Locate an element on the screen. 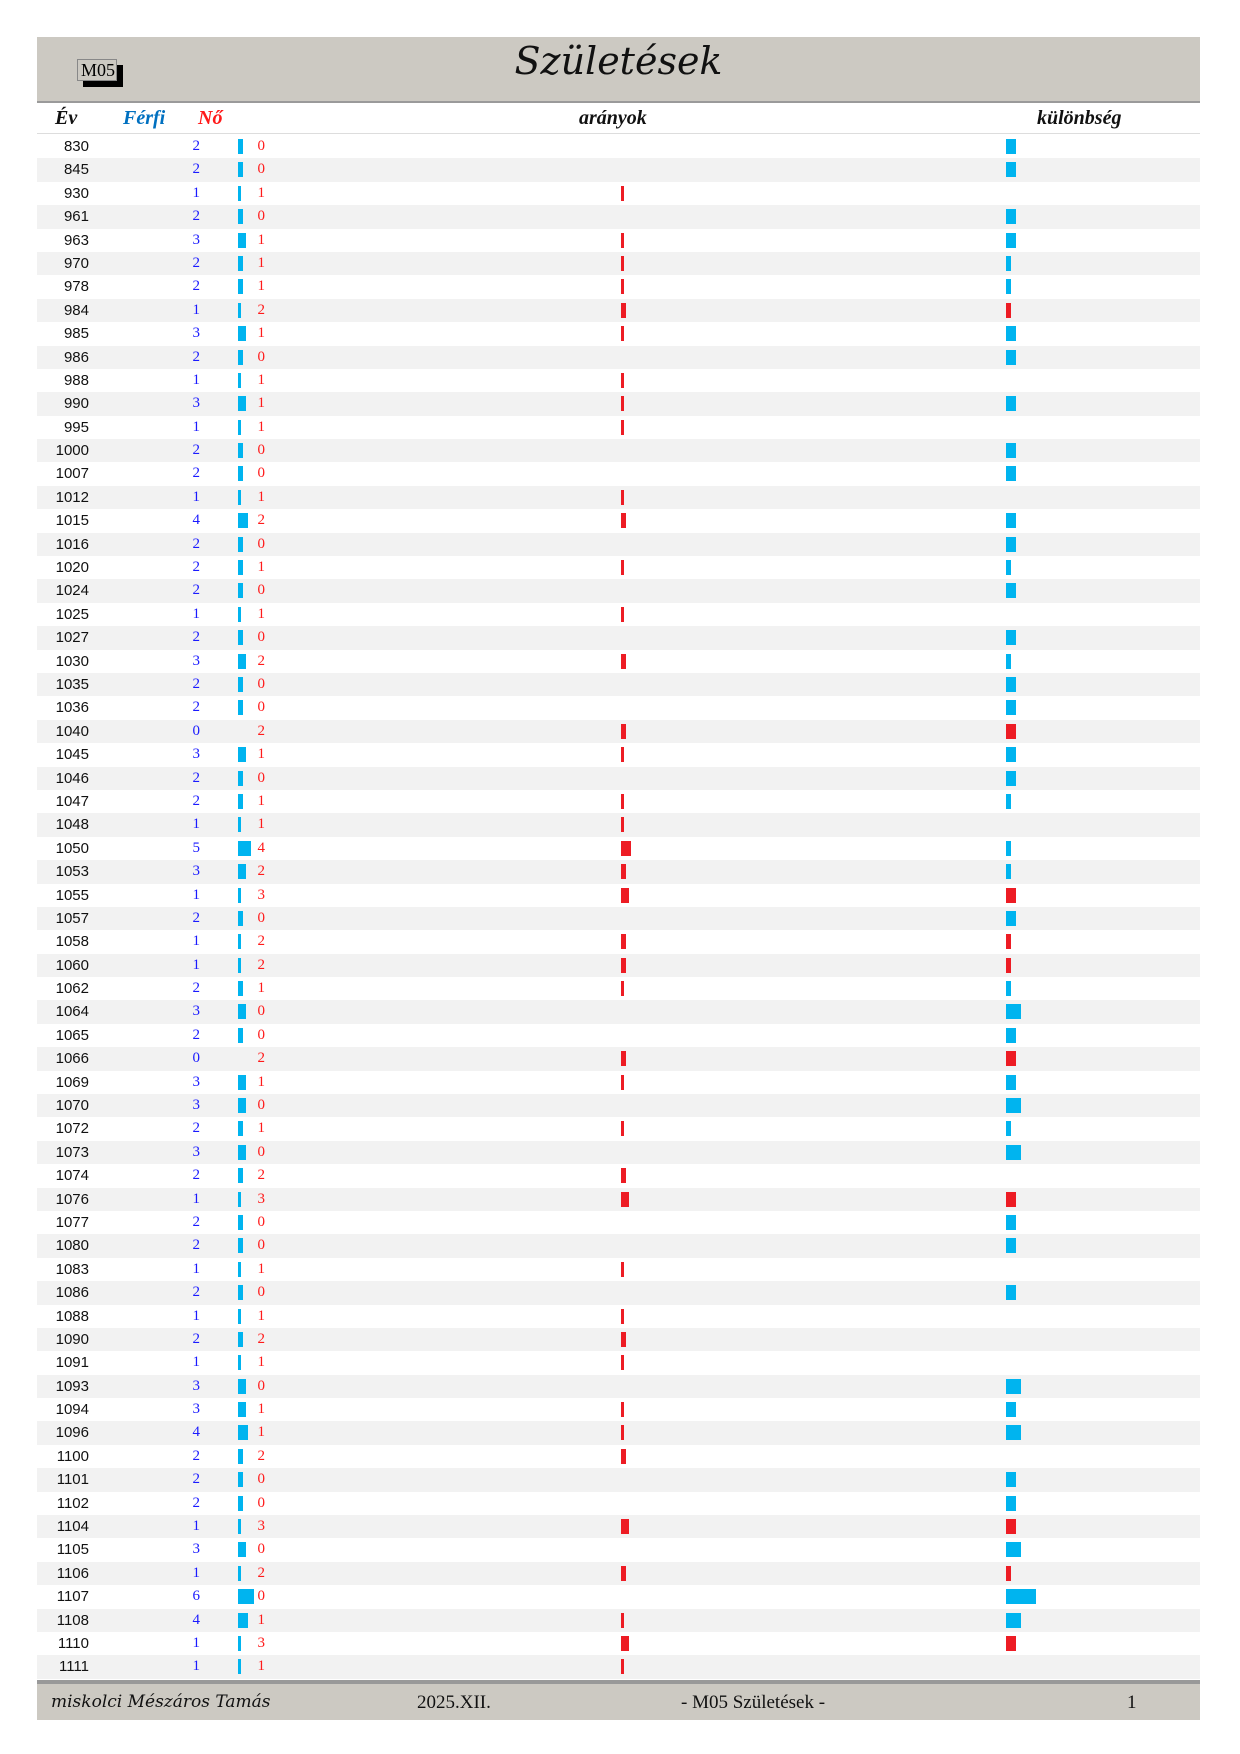  female-count: 2 is located at coordinates (261, 1175).